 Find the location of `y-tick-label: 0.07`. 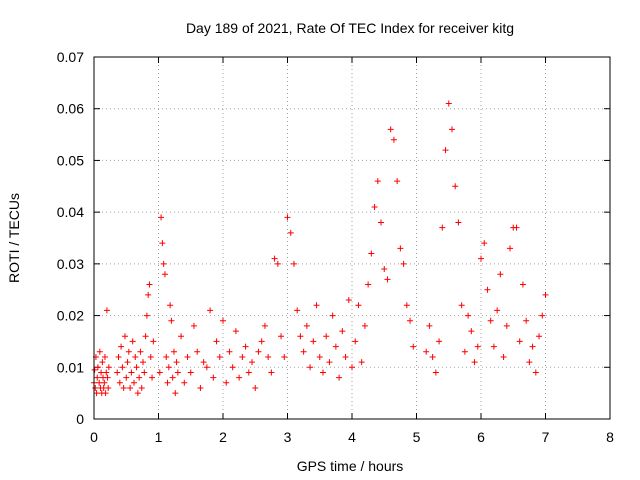

y-tick-label: 0.07 is located at coordinates (70, 57).